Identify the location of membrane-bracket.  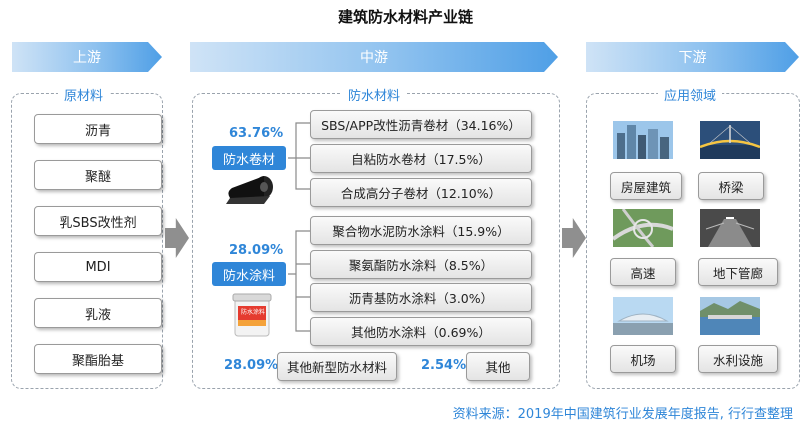
(299, 156).